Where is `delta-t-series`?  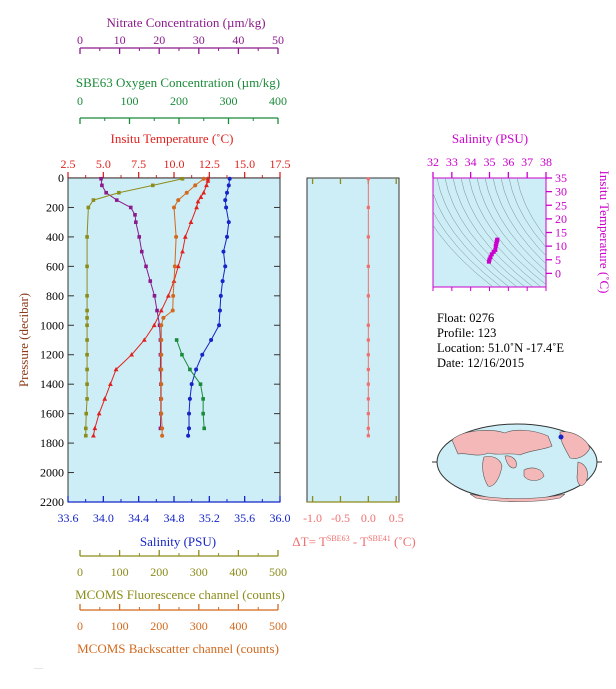 delta-t-series is located at coordinates (368, 307).